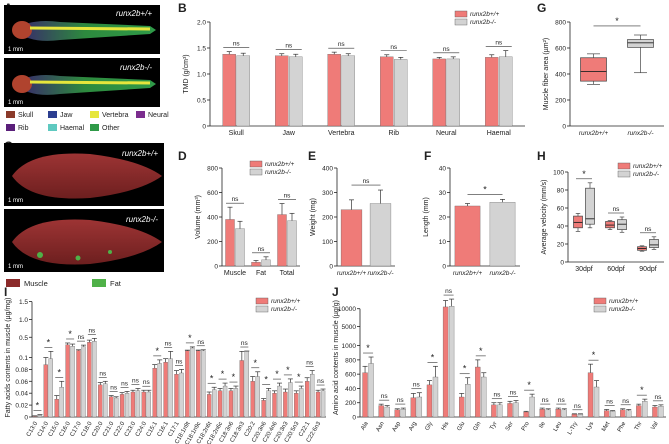 The height and width of the screenshot is (444, 669). Describe the element at coordinates (78, 258) in the screenshot. I see `fat-deposit` at that location.